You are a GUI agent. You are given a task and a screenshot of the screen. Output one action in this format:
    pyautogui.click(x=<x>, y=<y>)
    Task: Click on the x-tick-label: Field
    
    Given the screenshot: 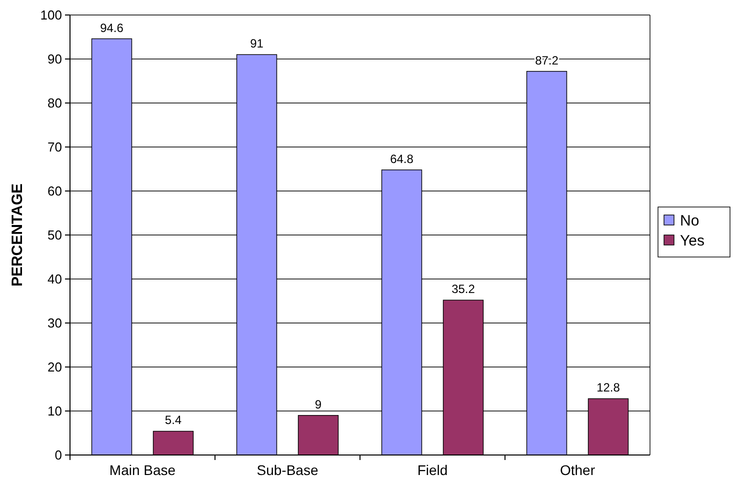 What is the action you would take?
    pyautogui.click(x=432, y=470)
    